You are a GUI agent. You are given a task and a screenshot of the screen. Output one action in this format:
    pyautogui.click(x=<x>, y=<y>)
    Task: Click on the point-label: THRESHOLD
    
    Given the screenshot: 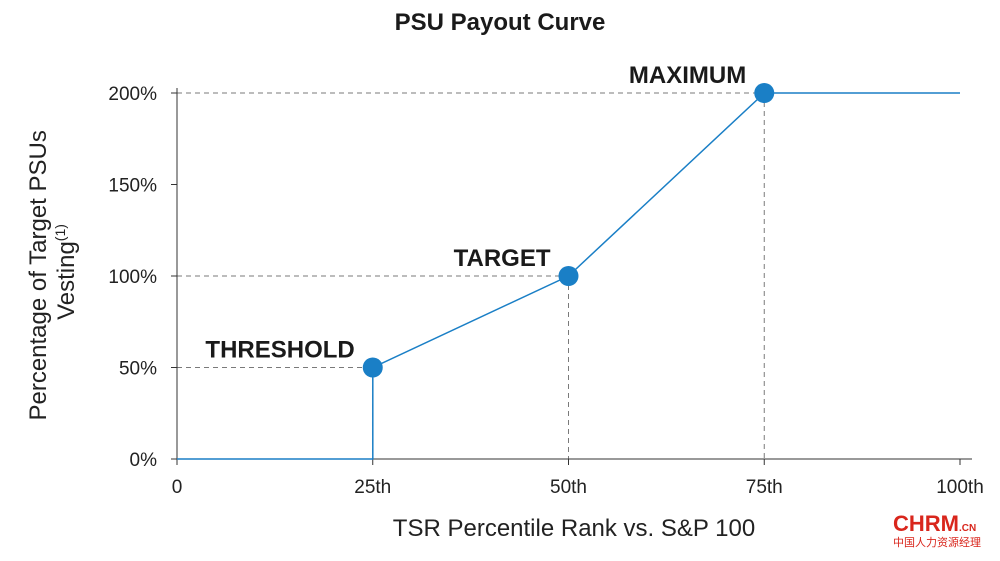 What is the action you would take?
    pyautogui.click(x=279, y=350)
    